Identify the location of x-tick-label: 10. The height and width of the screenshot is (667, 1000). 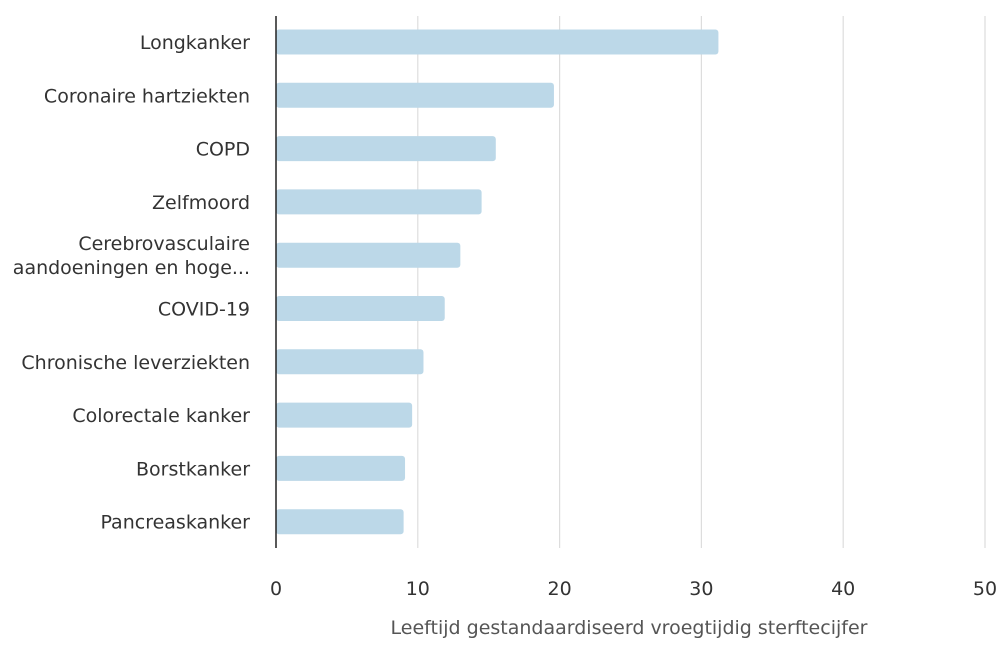
(418, 589).